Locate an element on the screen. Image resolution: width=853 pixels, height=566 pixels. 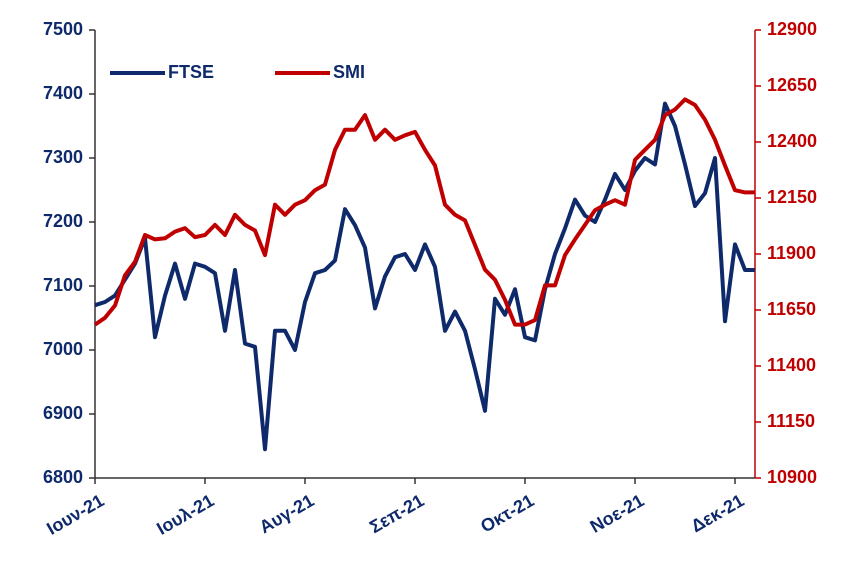
y-tick-label: 6800 is located at coordinates (63, 477).